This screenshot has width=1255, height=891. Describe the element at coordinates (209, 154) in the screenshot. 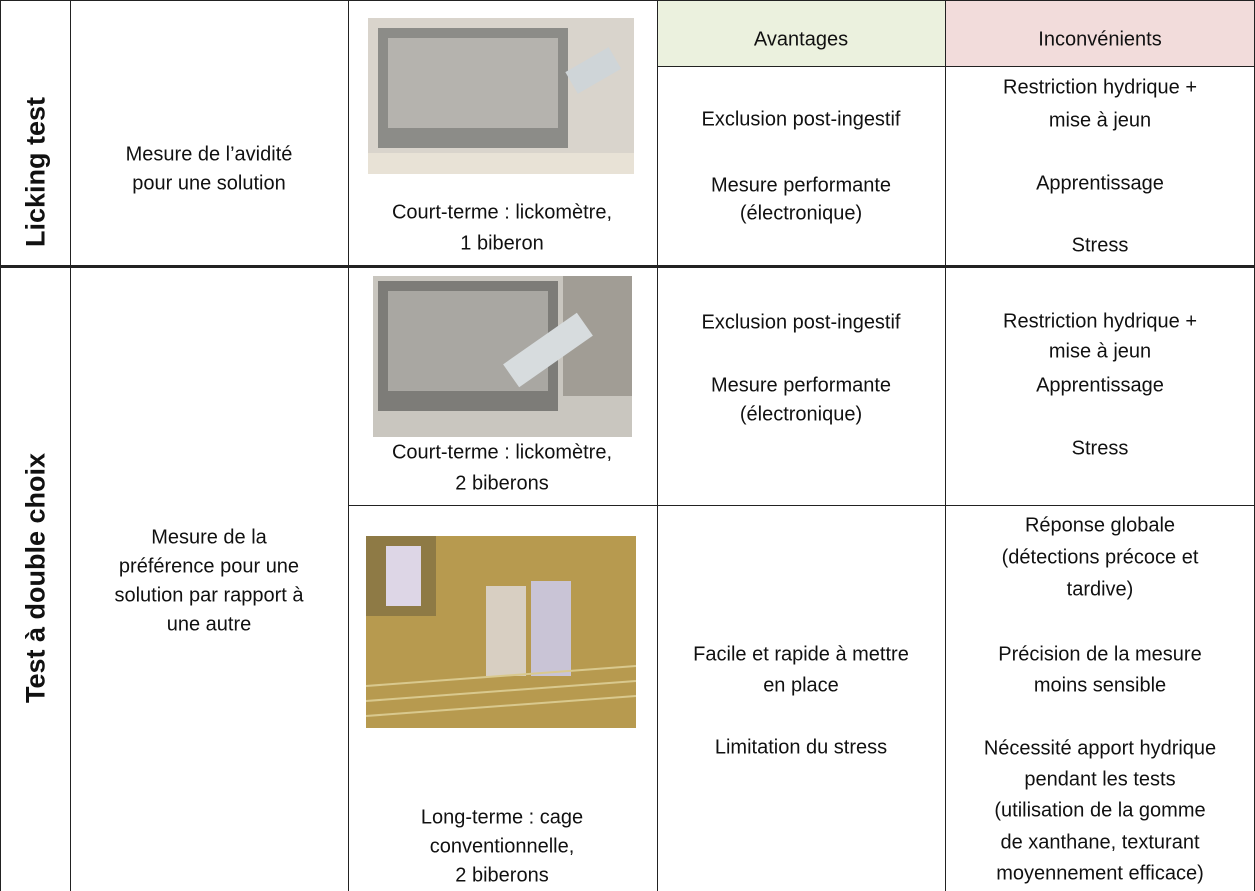

I see `description: Mesure de l’avidité` at that location.